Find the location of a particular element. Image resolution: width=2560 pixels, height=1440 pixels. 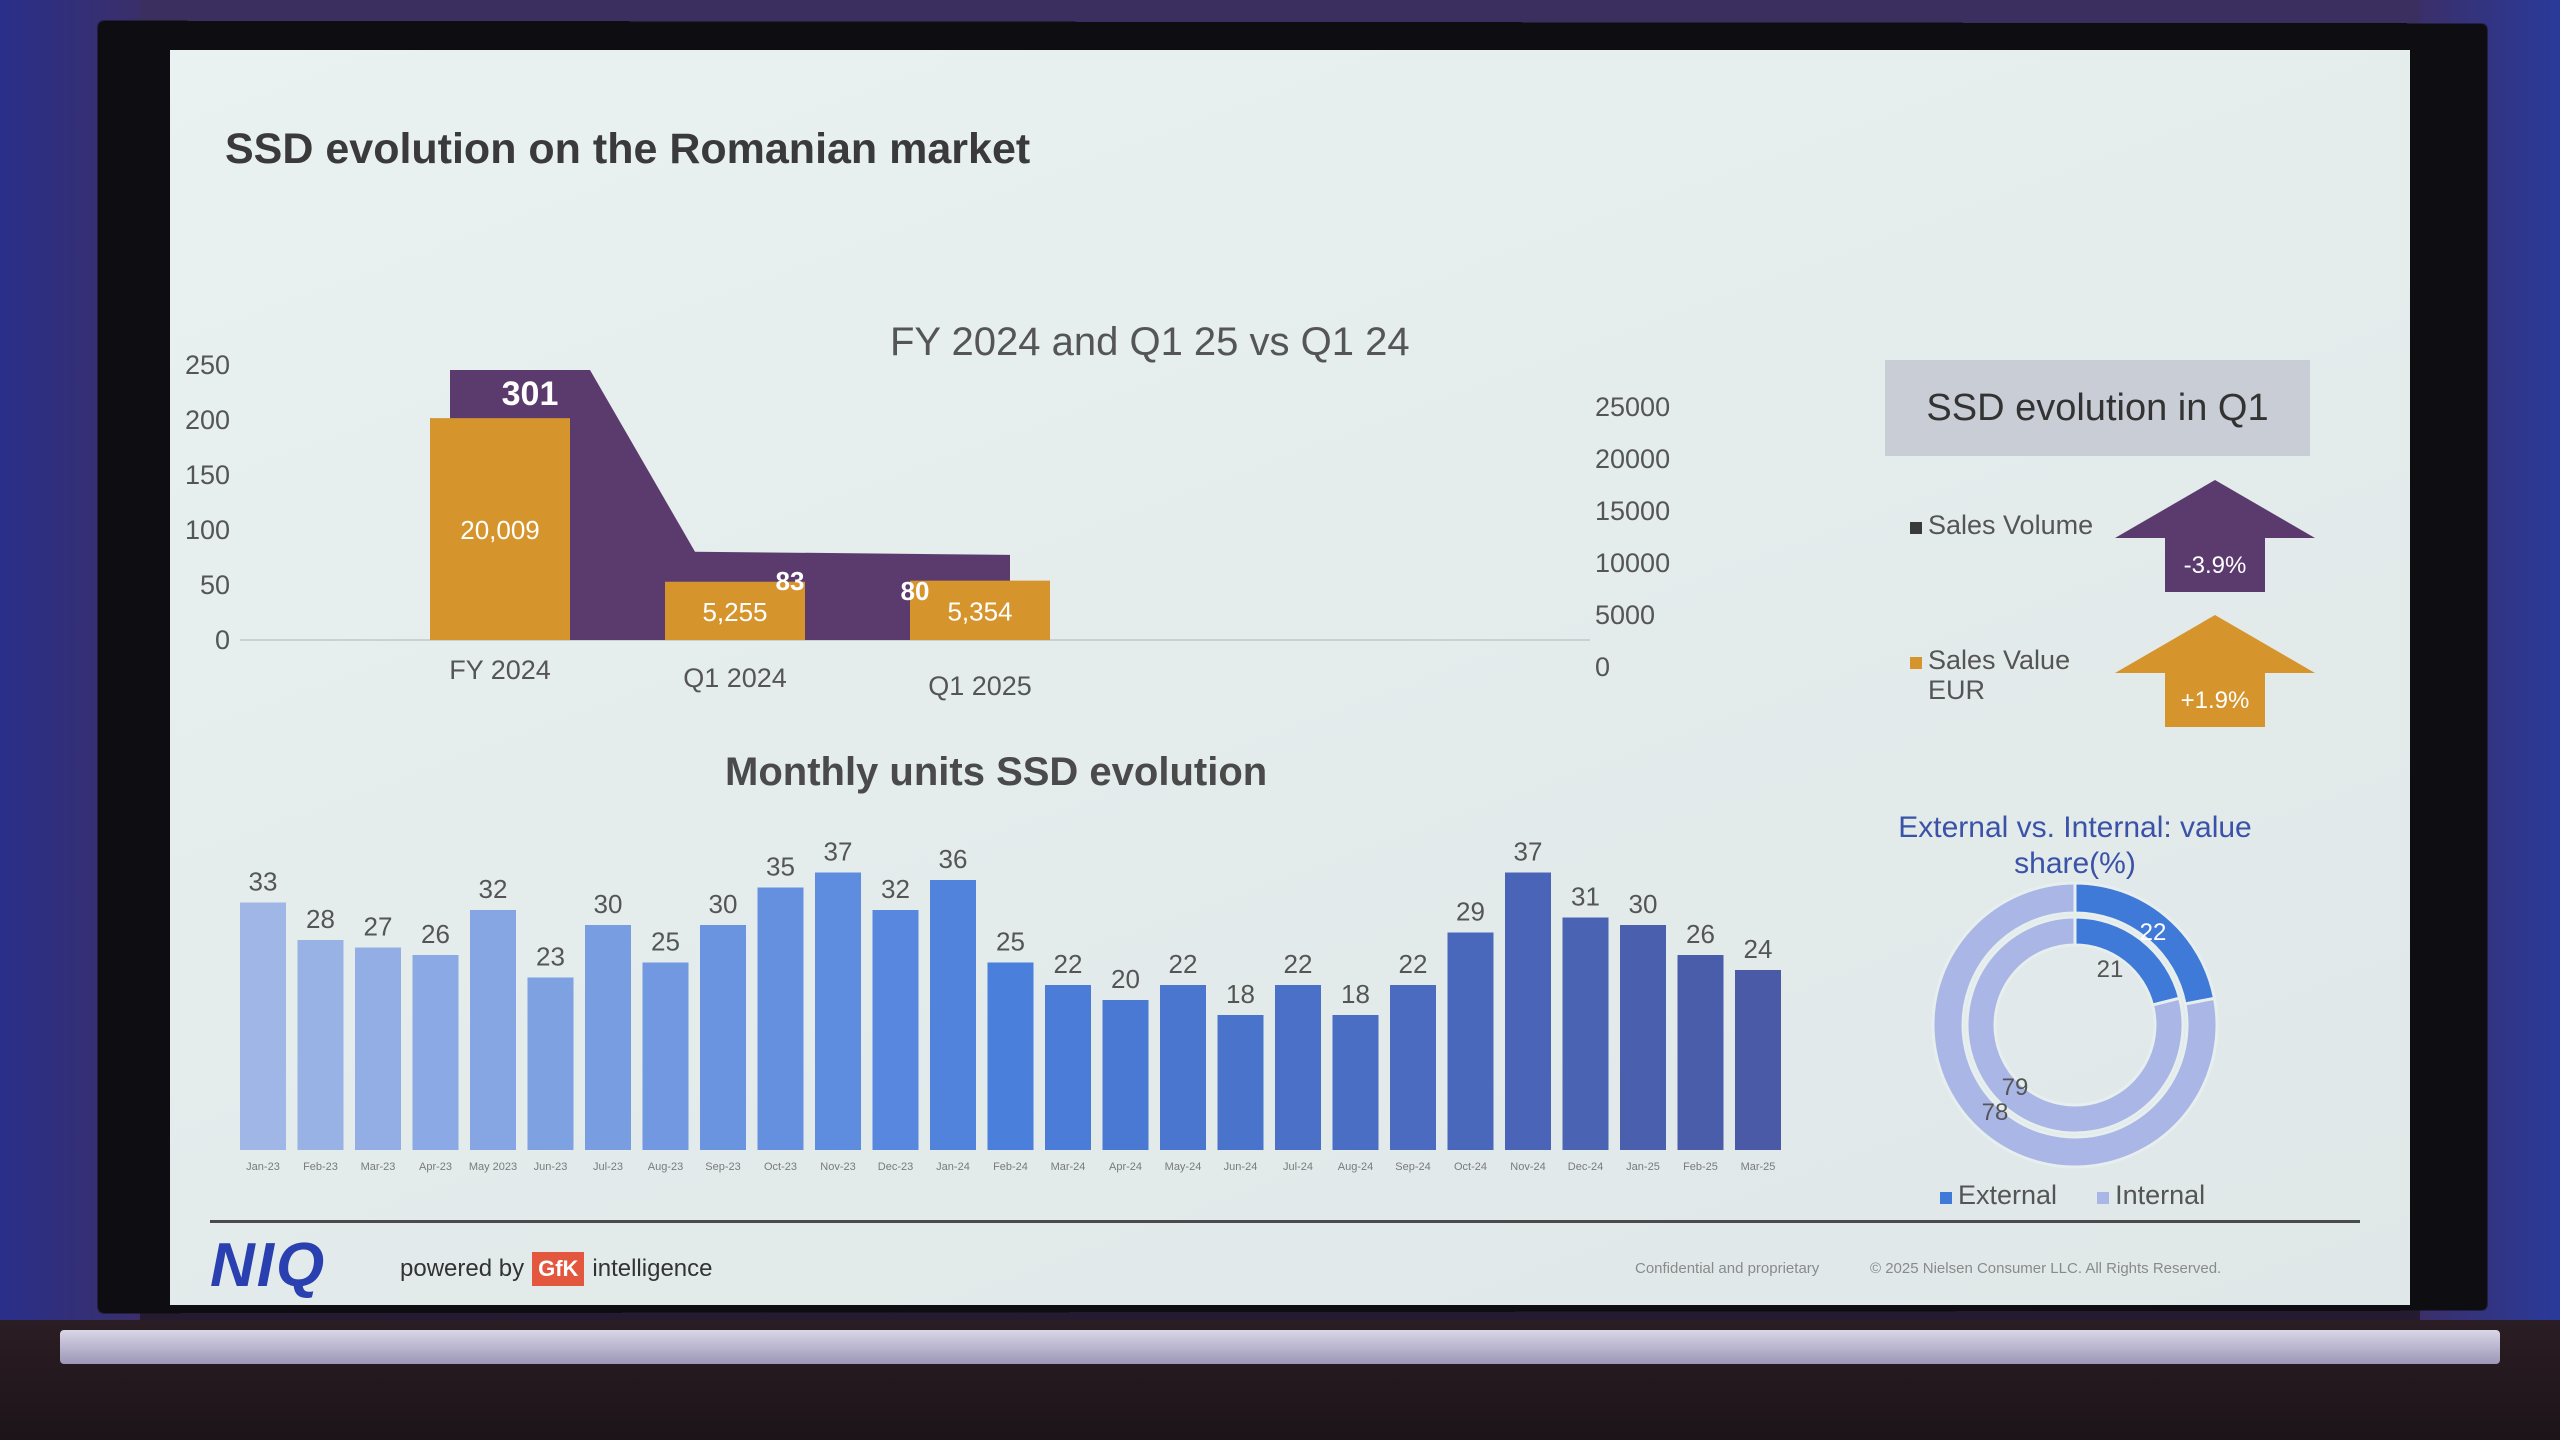

left-axis-tick: 50 is located at coordinates (214, 585).